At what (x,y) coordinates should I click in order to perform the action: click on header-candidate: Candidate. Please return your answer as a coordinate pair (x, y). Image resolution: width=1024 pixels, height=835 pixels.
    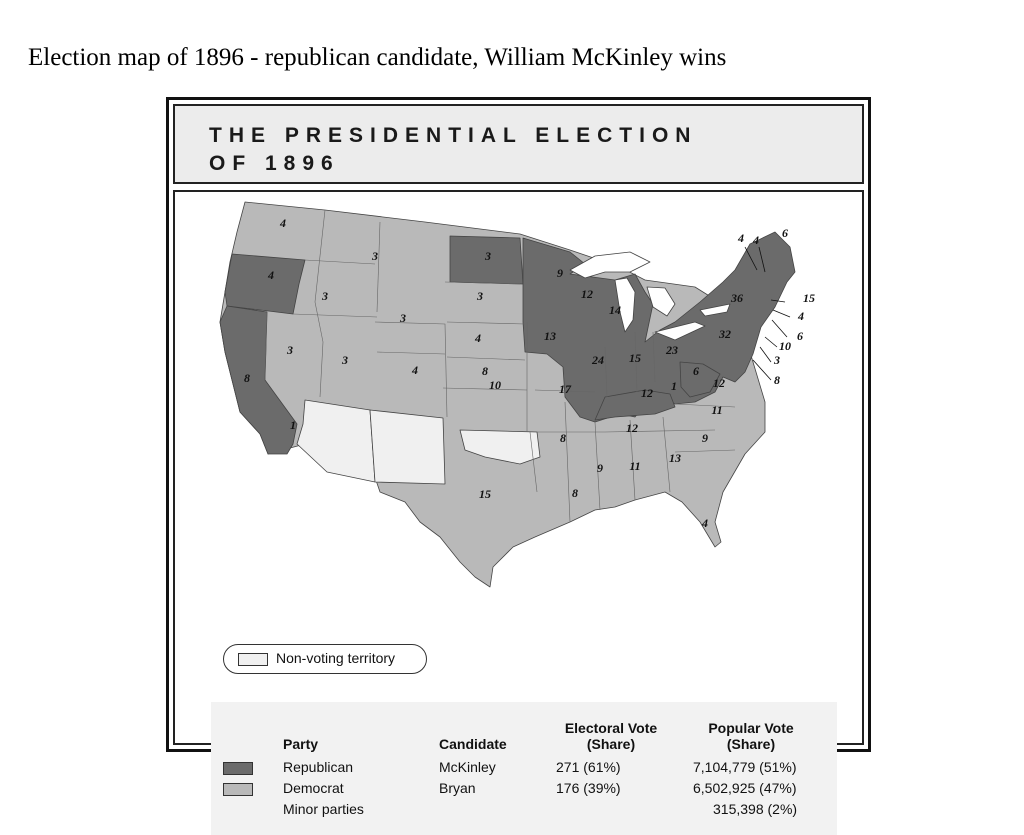
    Looking at the image, I should click on (473, 744).